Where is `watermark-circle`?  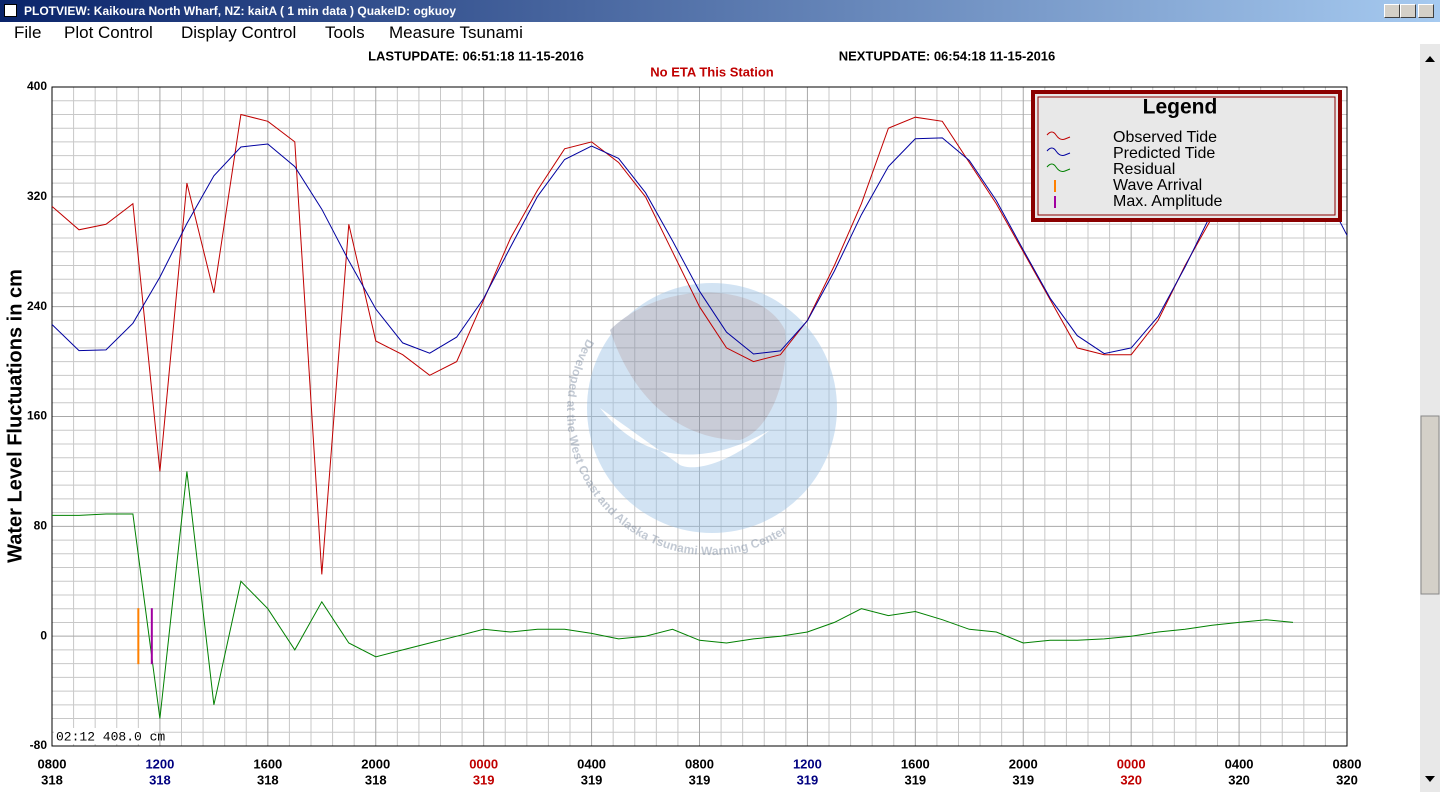
watermark-circle is located at coordinates (712, 408).